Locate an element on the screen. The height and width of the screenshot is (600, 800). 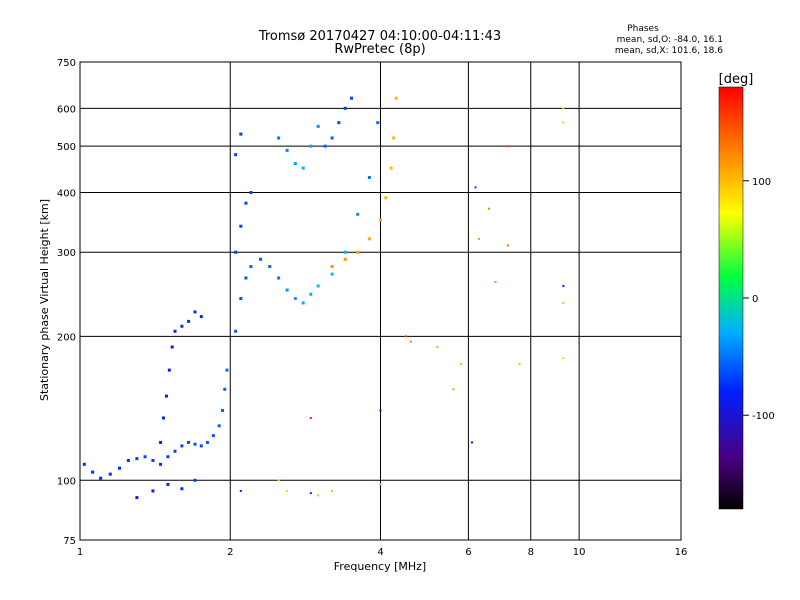
y-ticks: 75 100 200 300 400 500 600 750 is located at coordinates (66, 302).